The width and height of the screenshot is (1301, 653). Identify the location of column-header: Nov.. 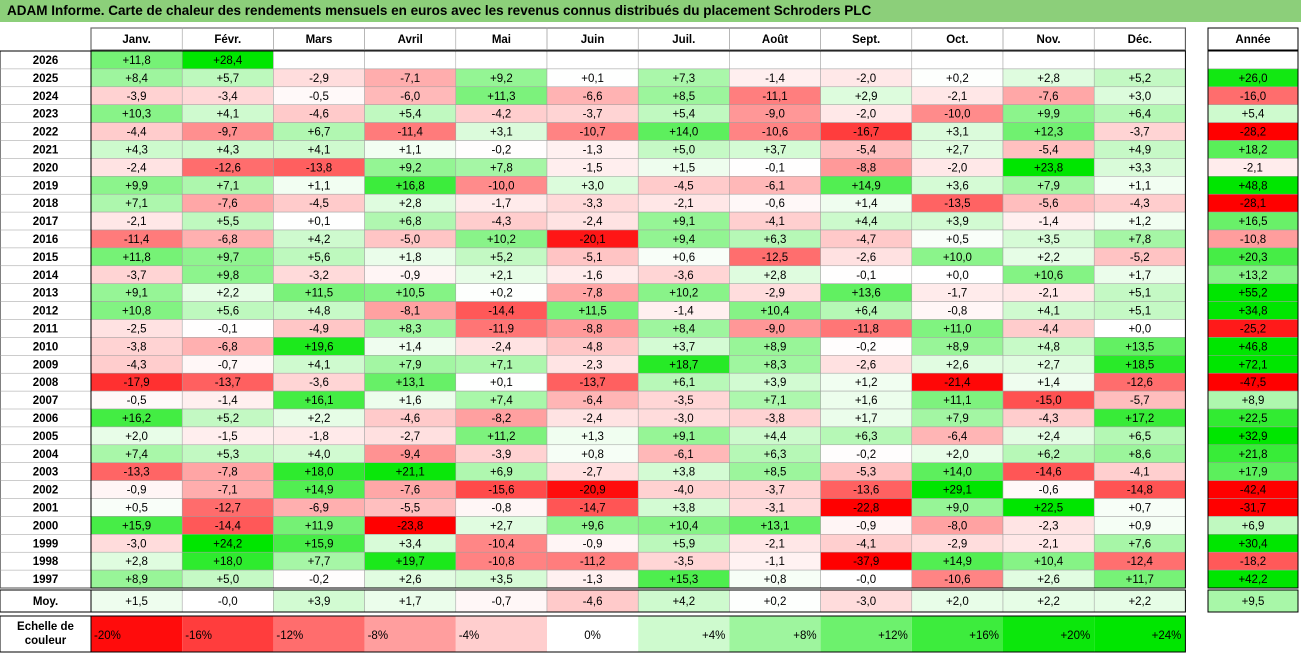
(1049, 40).